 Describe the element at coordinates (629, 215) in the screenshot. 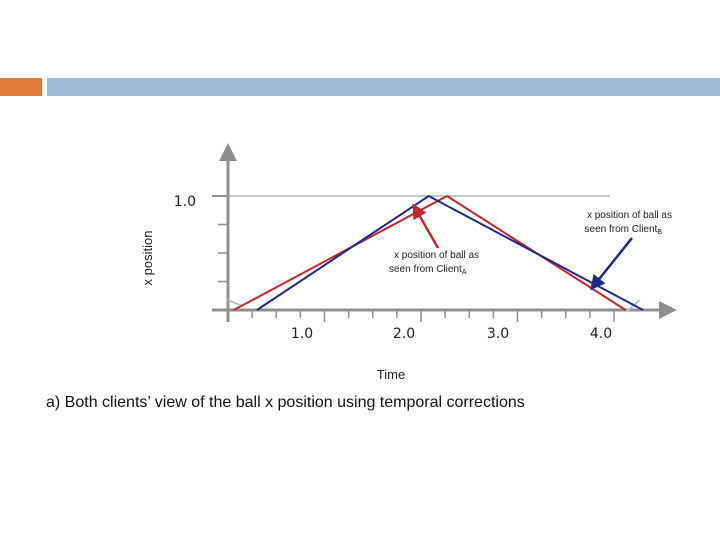

I see `annotation-client-b-line1: x position of ball as` at that location.